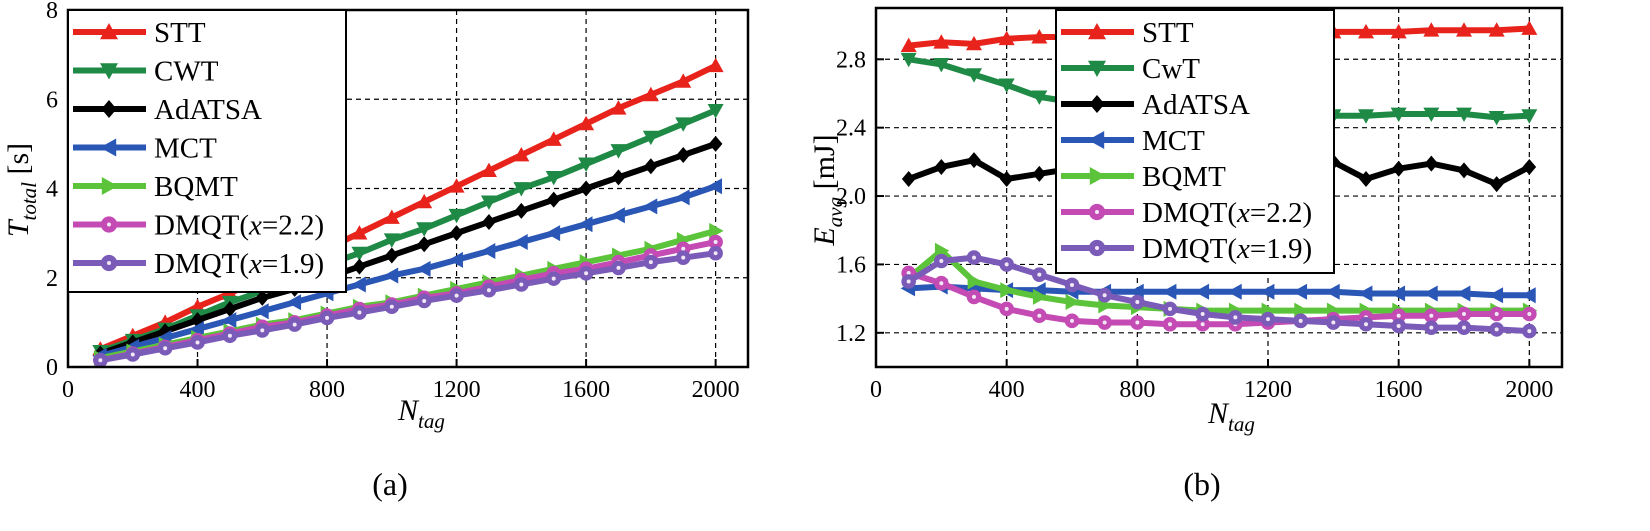 The height and width of the screenshot is (531, 1650). What do you see at coordinates (835, 212) in the screenshot?
I see `y-axis-label-sub: avg` at bounding box center [835, 212].